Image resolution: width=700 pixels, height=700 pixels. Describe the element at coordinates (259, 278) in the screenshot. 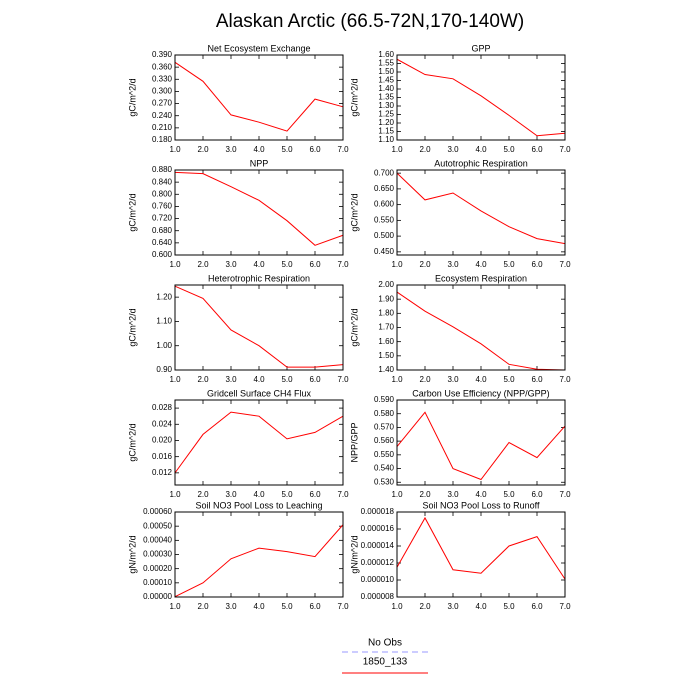

I see `panel-title: Heterotrophic Respiration` at that location.